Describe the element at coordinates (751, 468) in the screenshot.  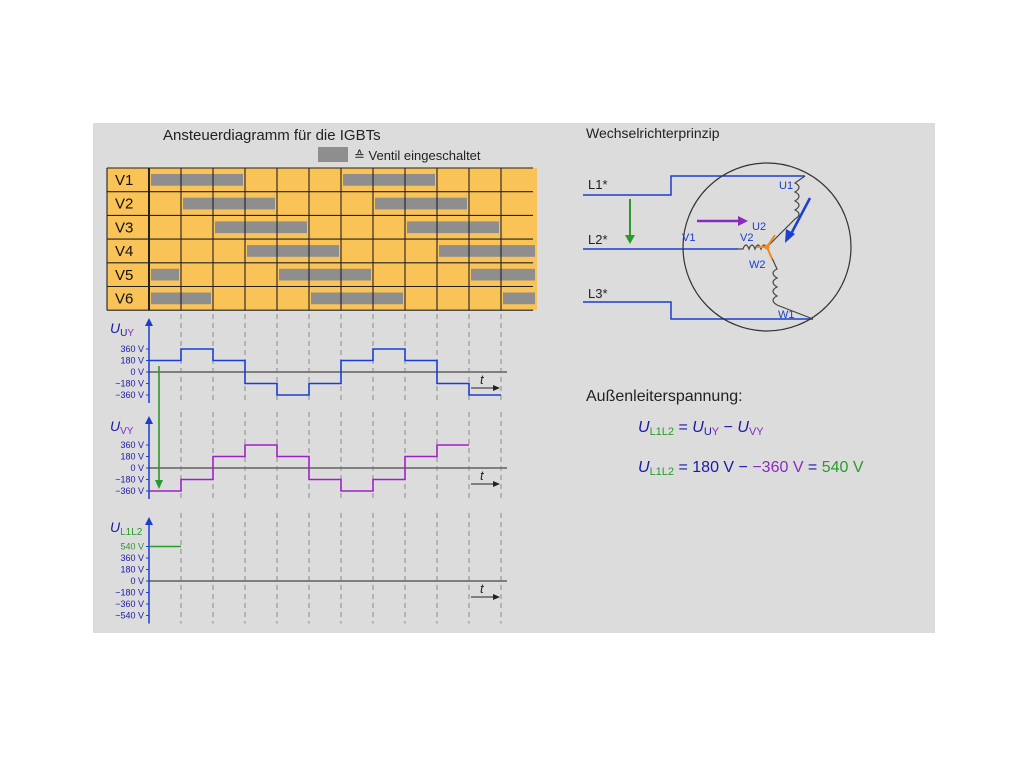
I see `equation-2: UL1L2 = 180 V − −360 V = 540 V` at that location.